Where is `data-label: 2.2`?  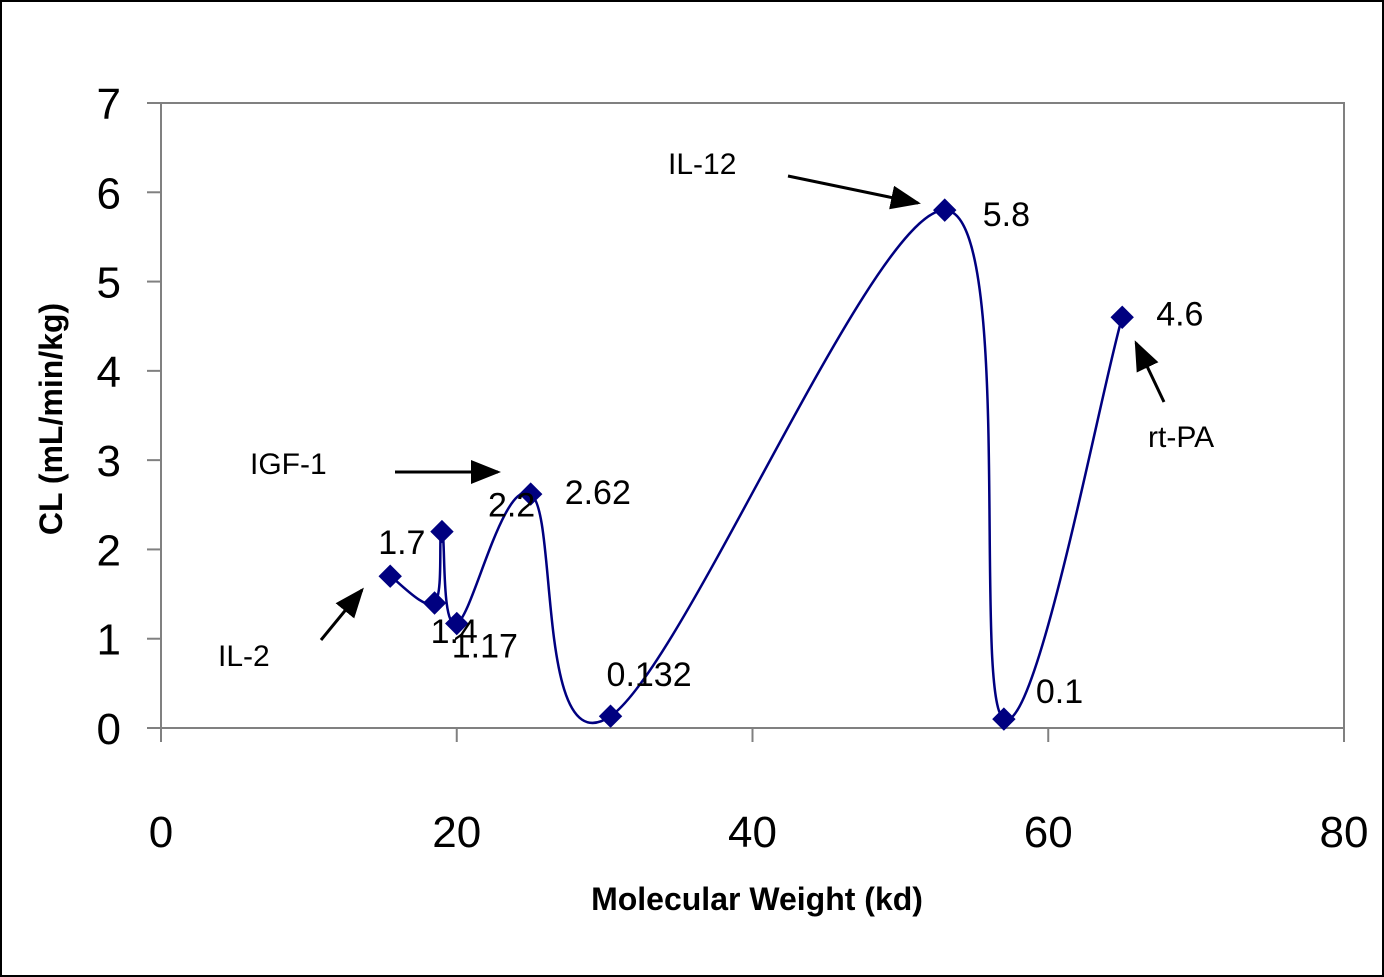
data-label: 2.2 is located at coordinates (511, 506).